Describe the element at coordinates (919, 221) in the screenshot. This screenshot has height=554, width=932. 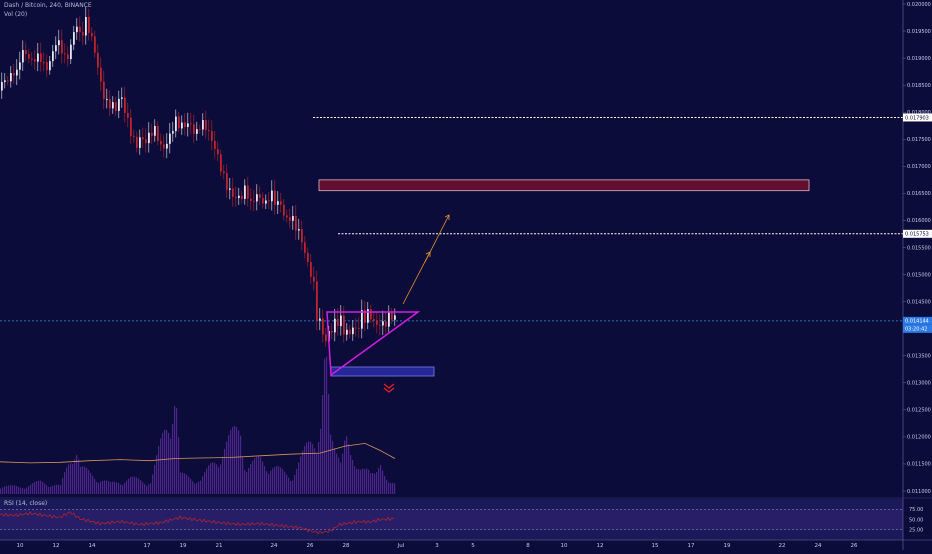
I see `price-tick-label: 0.016000` at that location.